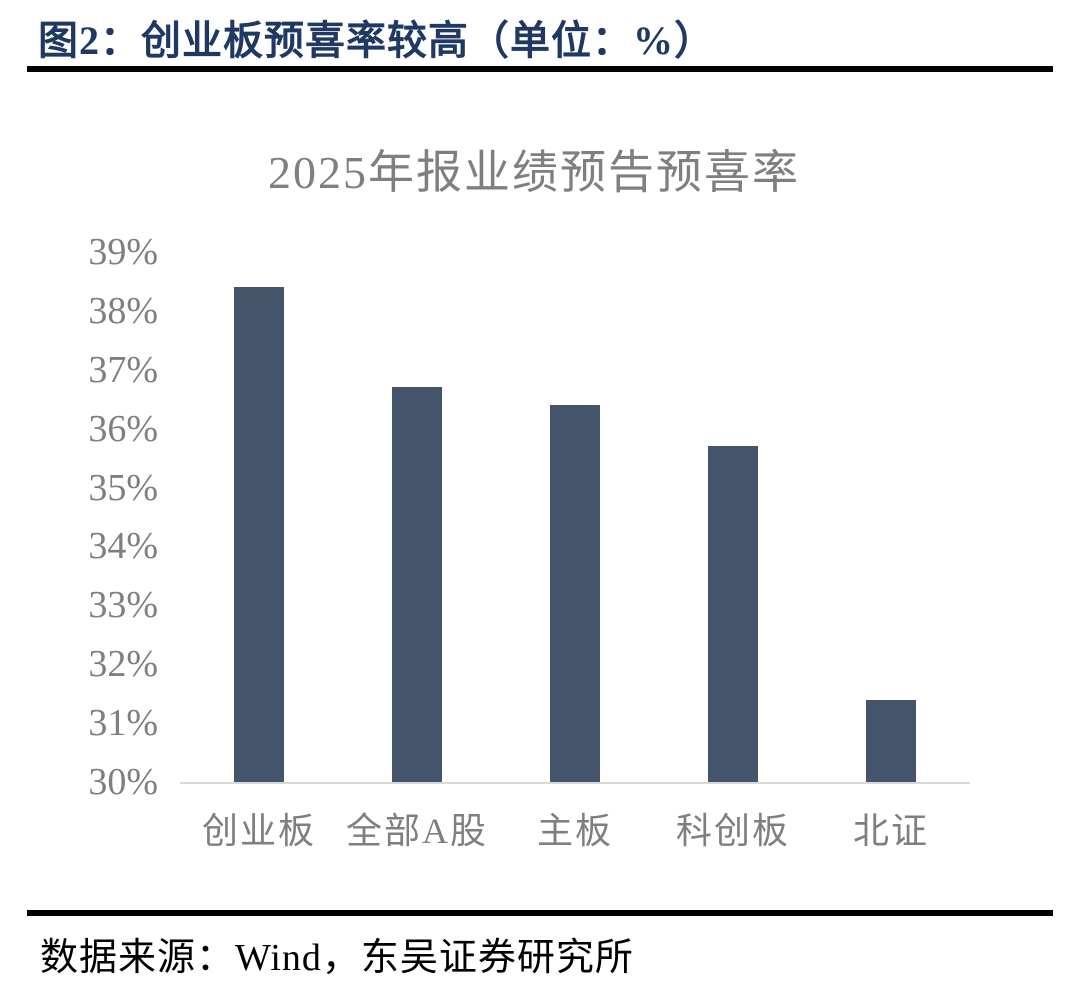 The width and height of the screenshot is (1080, 990). I want to click on y-axis-tick-label: 30%, so click(123, 782).